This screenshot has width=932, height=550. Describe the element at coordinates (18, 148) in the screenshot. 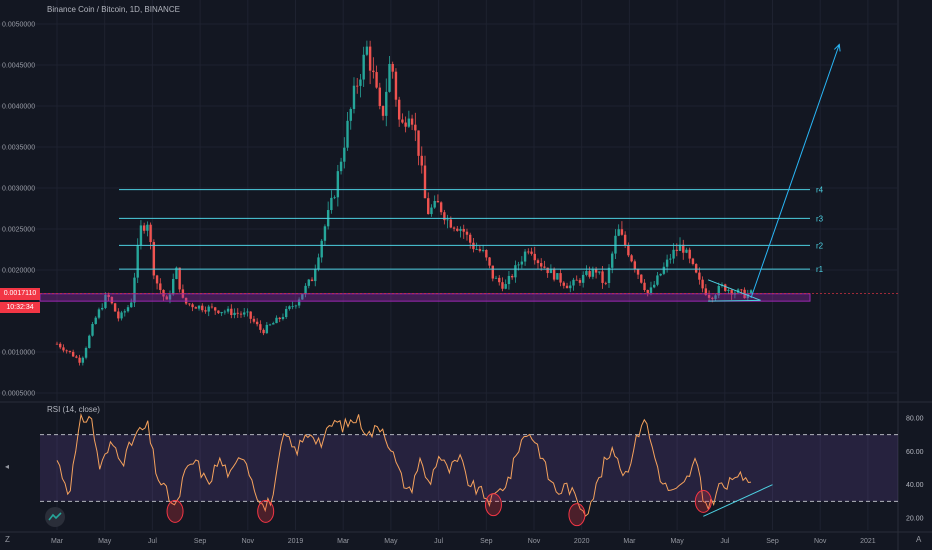

I see `price-tick-label: 0.0035000` at that location.